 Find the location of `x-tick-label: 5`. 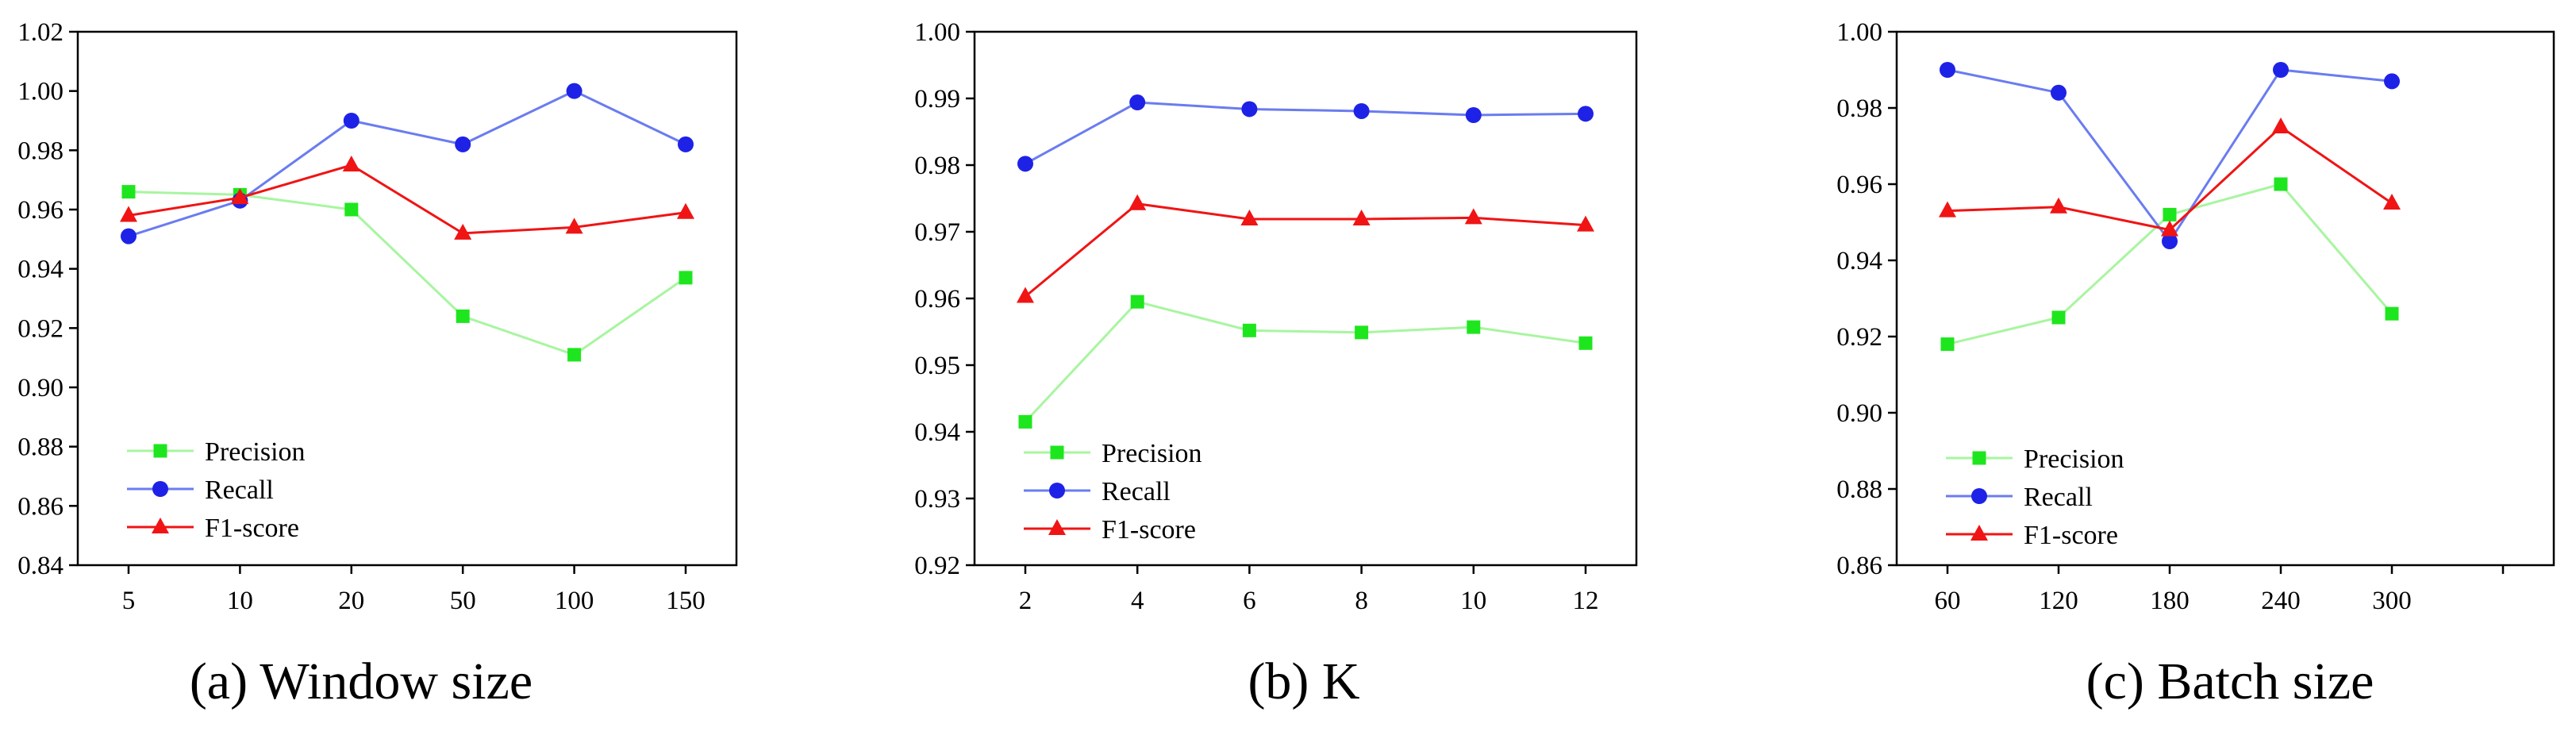

x-tick-label: 5 is located at coordinates (129, 601).